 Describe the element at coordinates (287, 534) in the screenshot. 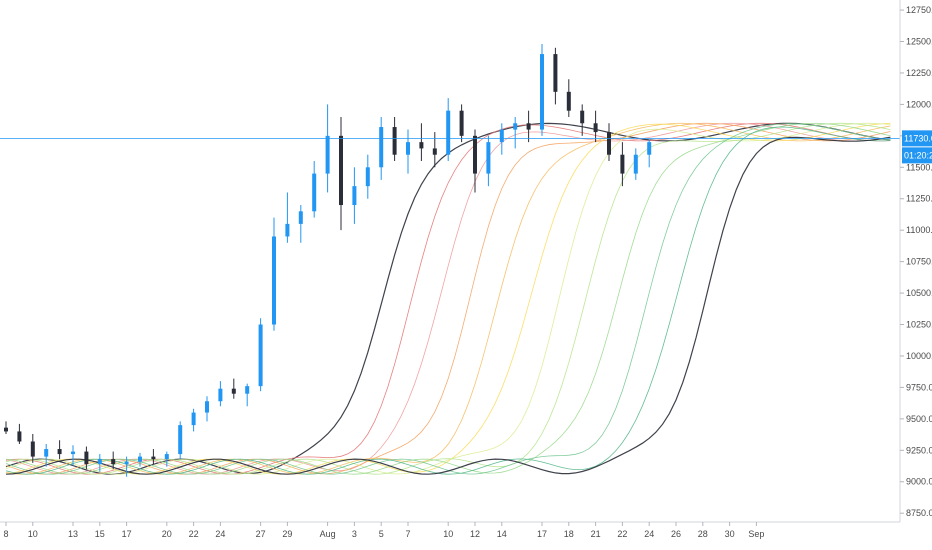

I see `x-tick-label: 29` at that location.